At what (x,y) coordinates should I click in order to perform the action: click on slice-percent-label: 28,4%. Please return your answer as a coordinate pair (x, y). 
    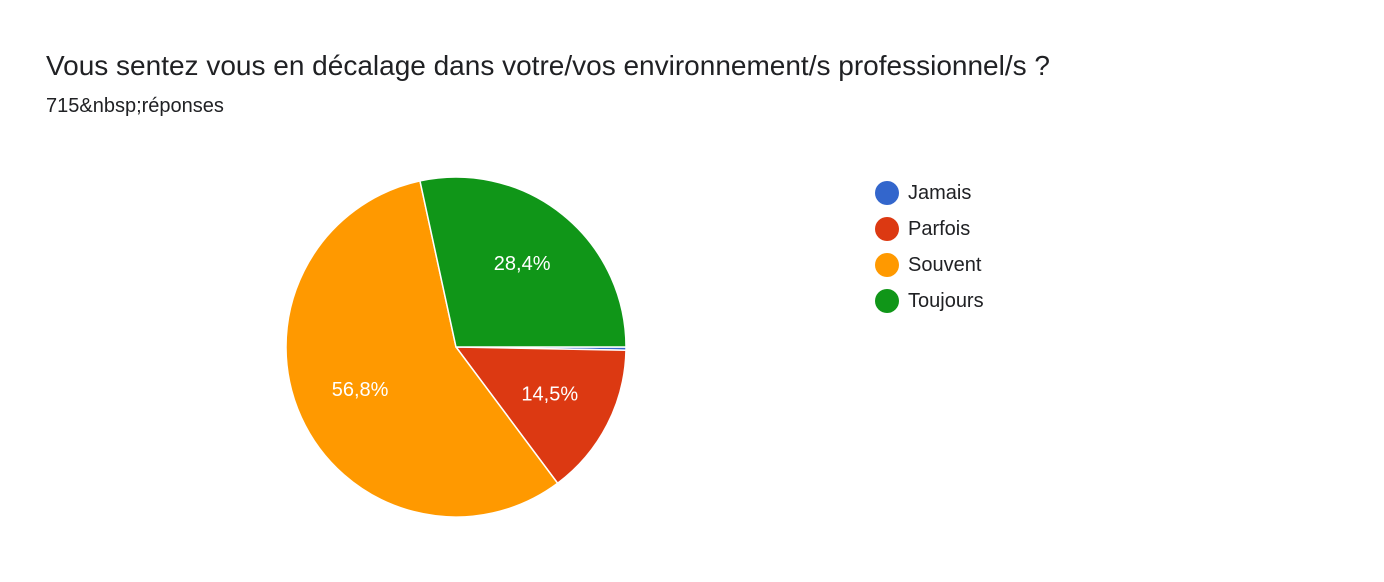
    Looking at the image, I should click on (522, 264).